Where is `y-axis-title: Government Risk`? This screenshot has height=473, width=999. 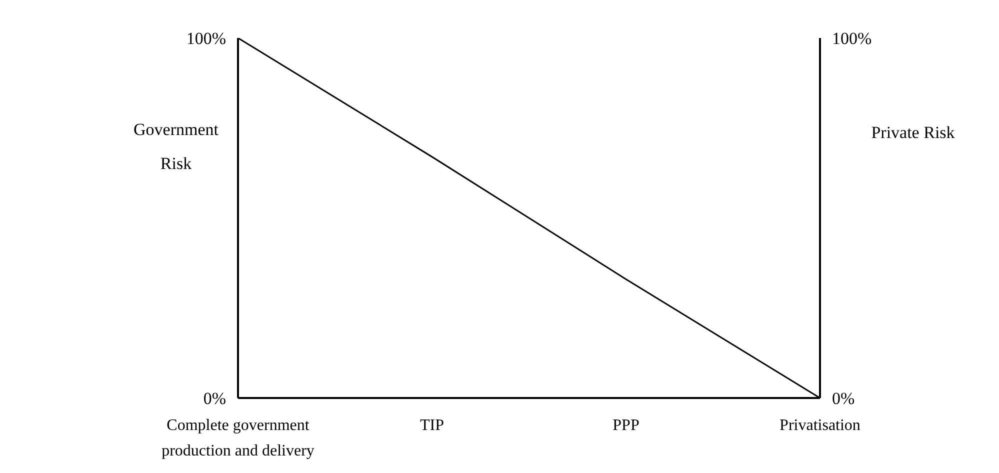 y-axis-title: Government Risk is located at coordinates (176, 147).